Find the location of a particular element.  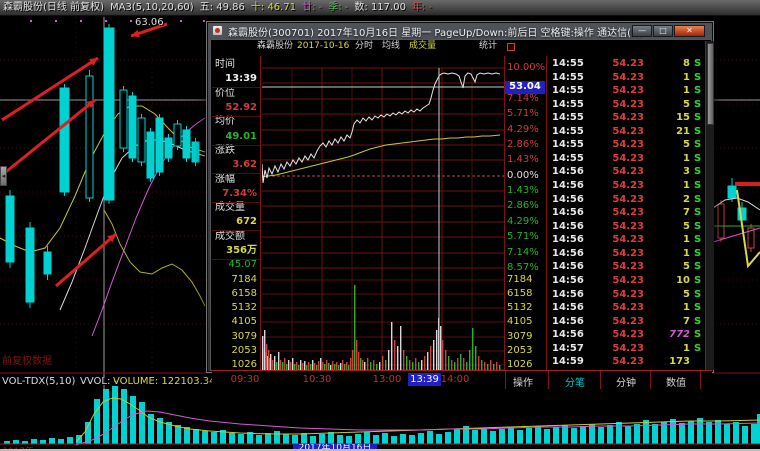

popup-avgline-label: 均线 is located at coordinates (391, 46).